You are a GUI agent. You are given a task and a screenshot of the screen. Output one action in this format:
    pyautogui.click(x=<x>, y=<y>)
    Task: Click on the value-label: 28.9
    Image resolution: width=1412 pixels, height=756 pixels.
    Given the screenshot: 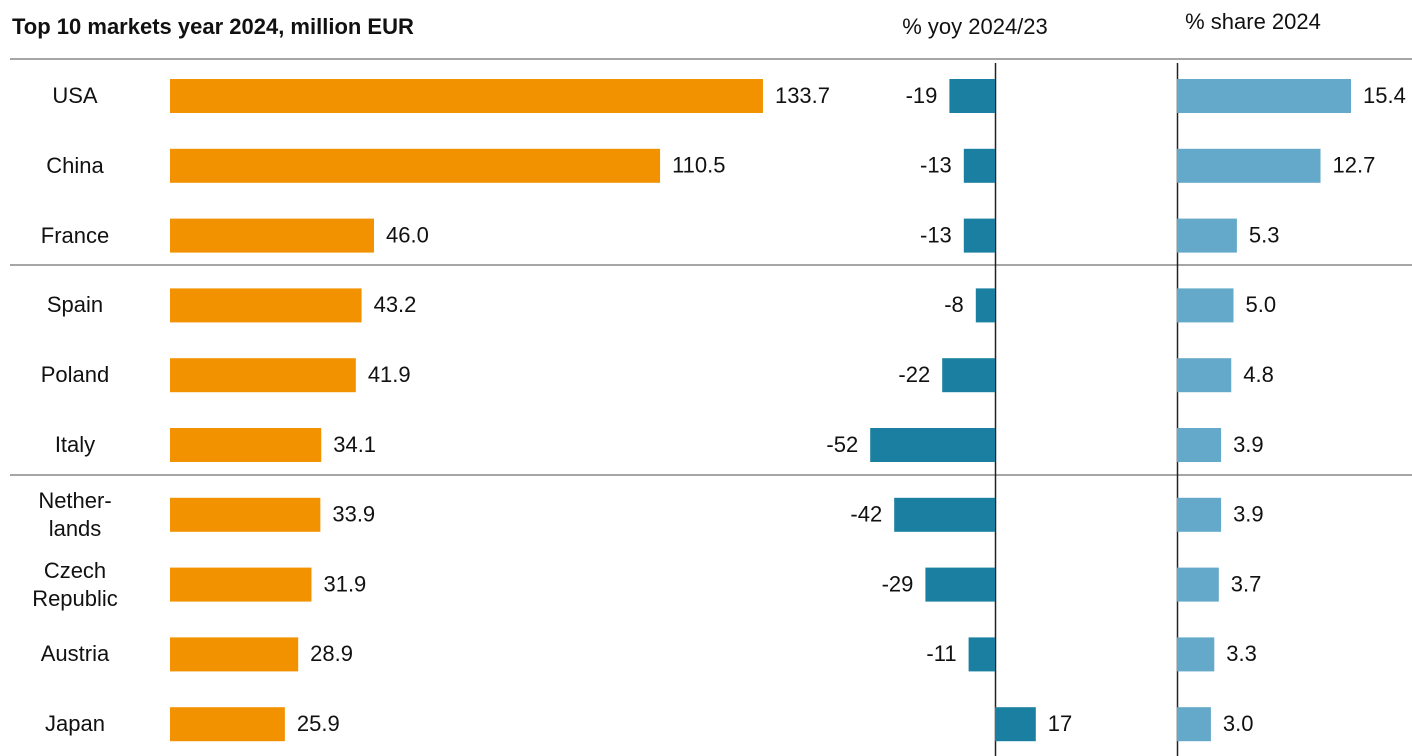 What is the action you would take?
    pyautogui.click(x=331, y=653)
    